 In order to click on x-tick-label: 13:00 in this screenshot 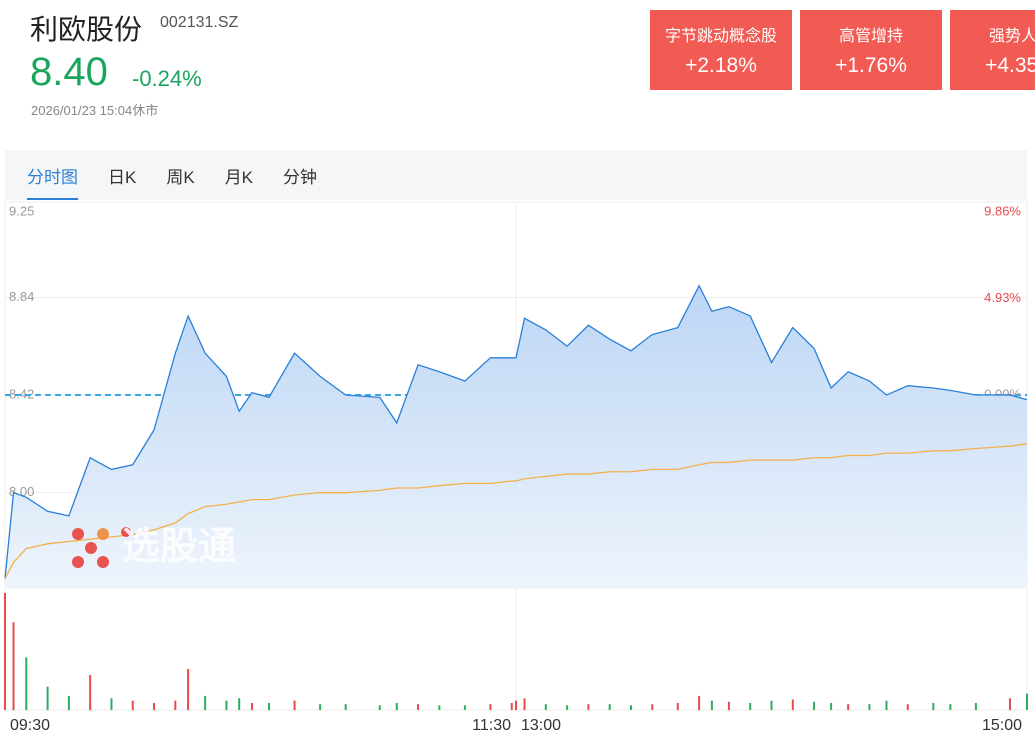, I will do `click(541, 725)`.